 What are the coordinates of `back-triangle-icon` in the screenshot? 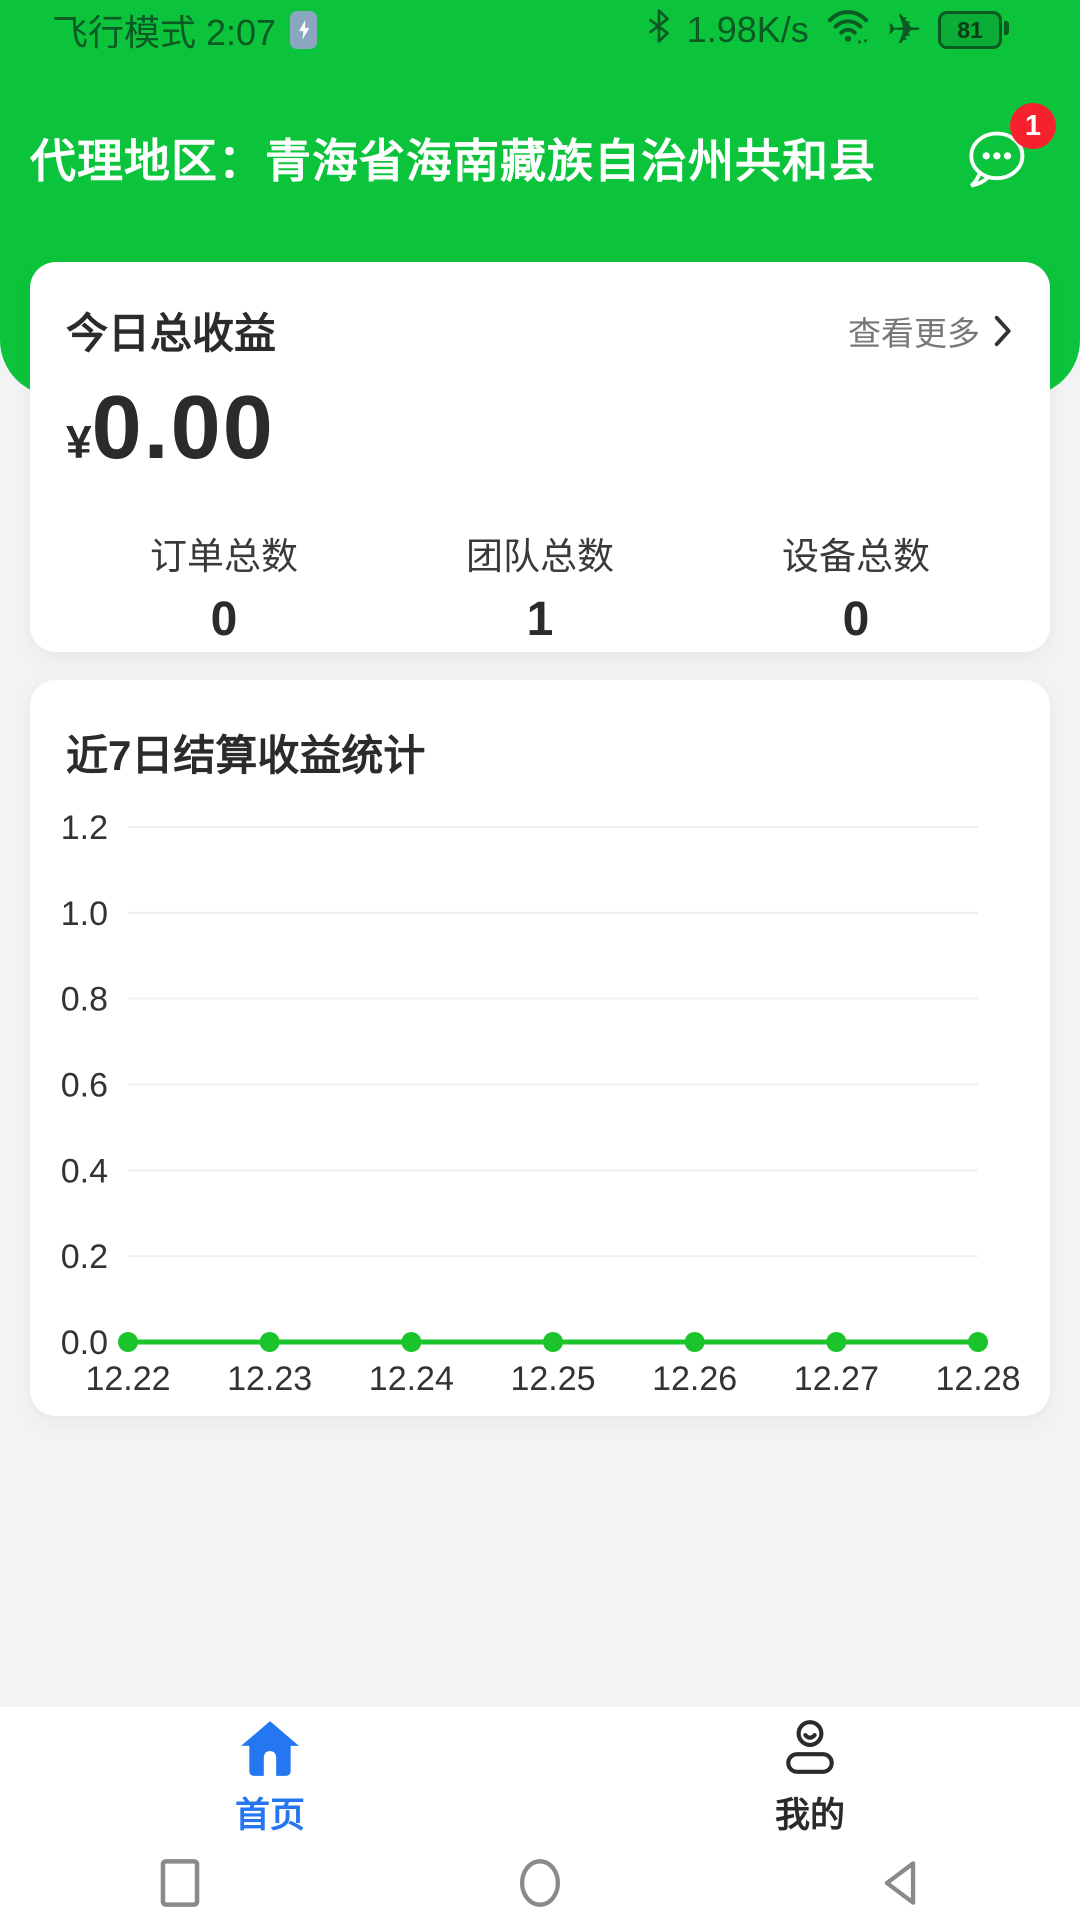 It's located at (900, 1882).